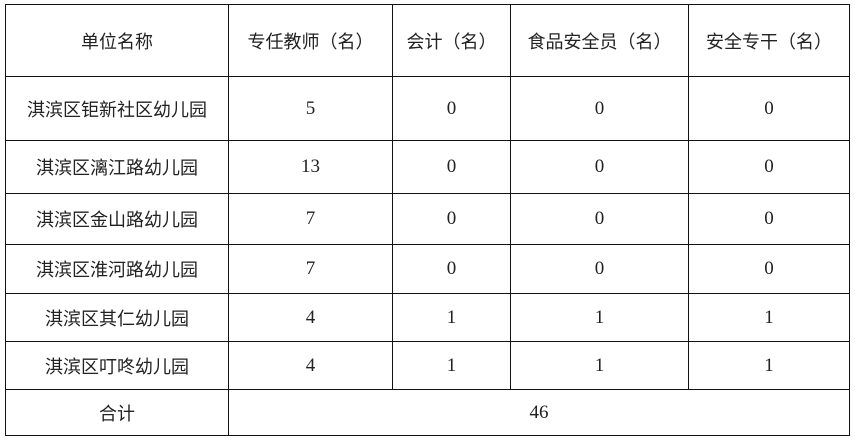 The width and height of the screenshot is (855, 441). Describe the element at coordinates (117, 40) in the screenshot. I see `header-cell: 单位名称` at that location.